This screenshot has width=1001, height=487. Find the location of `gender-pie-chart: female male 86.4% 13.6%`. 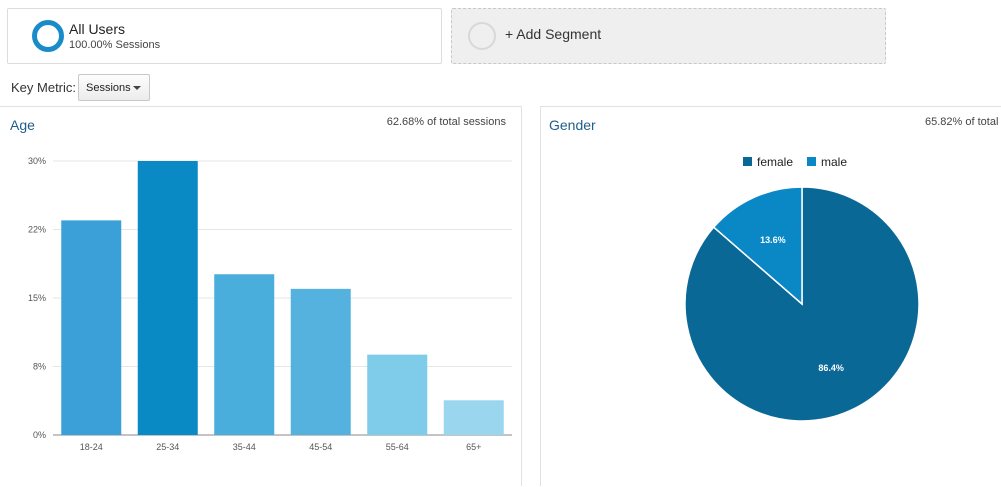

gender-pie-chart: female male 86.4% 13.6% is located at coordinates (802, 288).